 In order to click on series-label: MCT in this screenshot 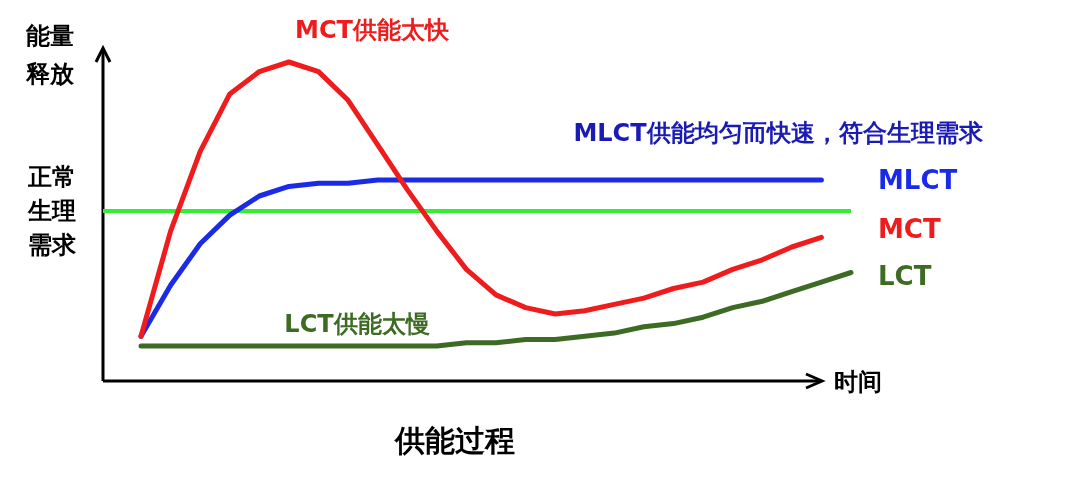, I will do `click(909, 229)`.